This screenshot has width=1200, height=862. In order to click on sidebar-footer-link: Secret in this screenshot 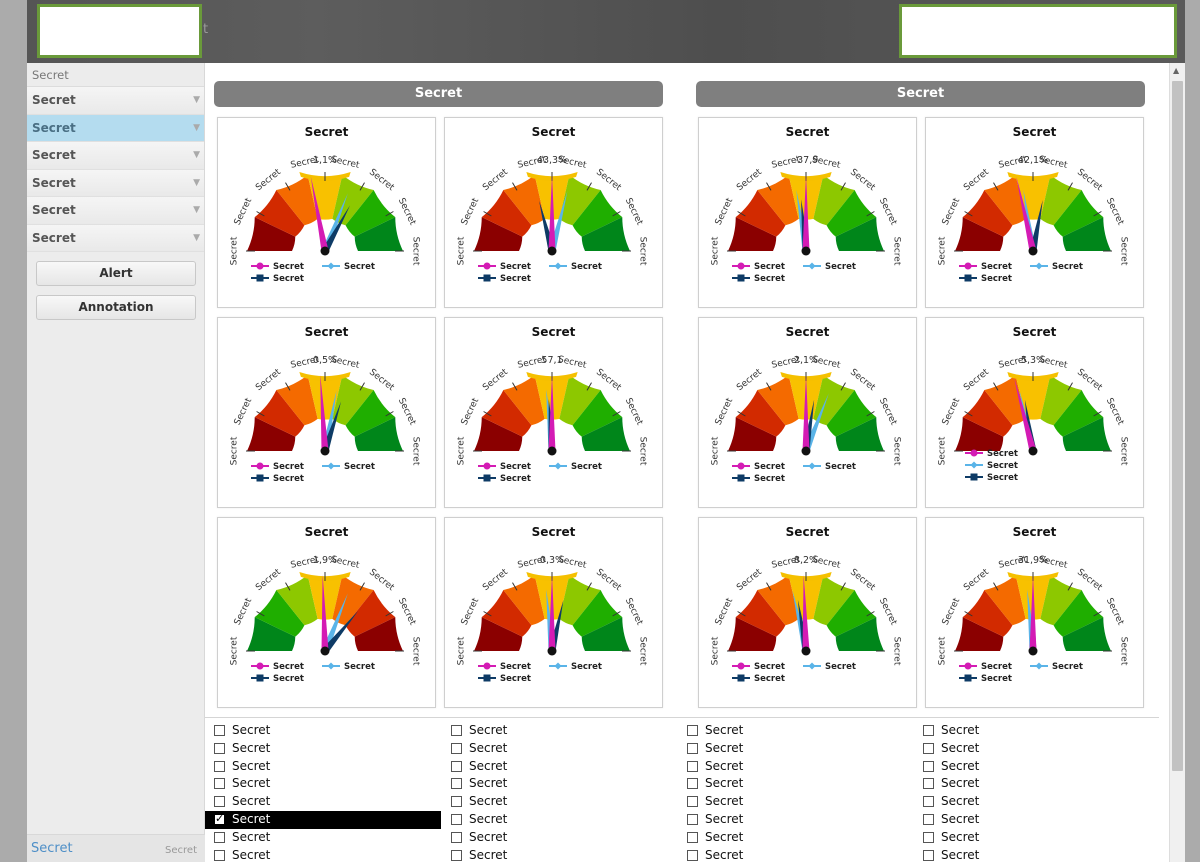, I will do `click(52, 848)`.